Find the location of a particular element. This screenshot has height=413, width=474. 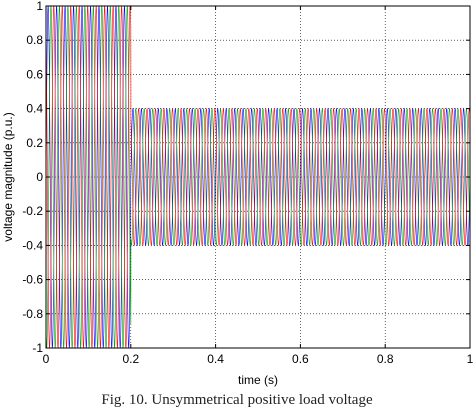

y-tick-label: -1 is located at coordinates (37, 348).